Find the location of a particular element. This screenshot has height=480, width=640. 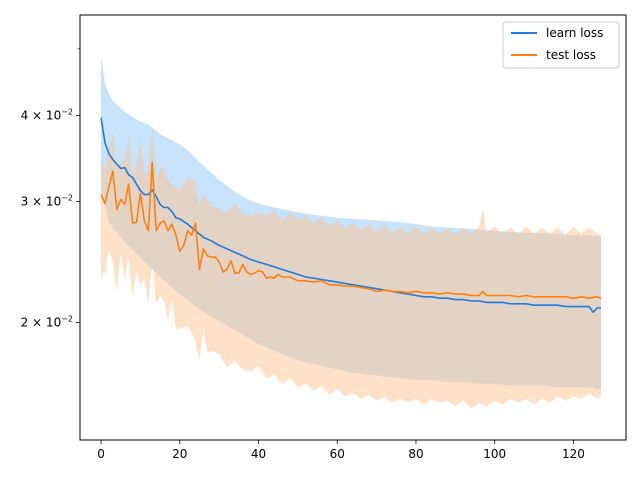

x-axis: 0 20 40 60 80 100 120 is located at coordinates (341, 450).